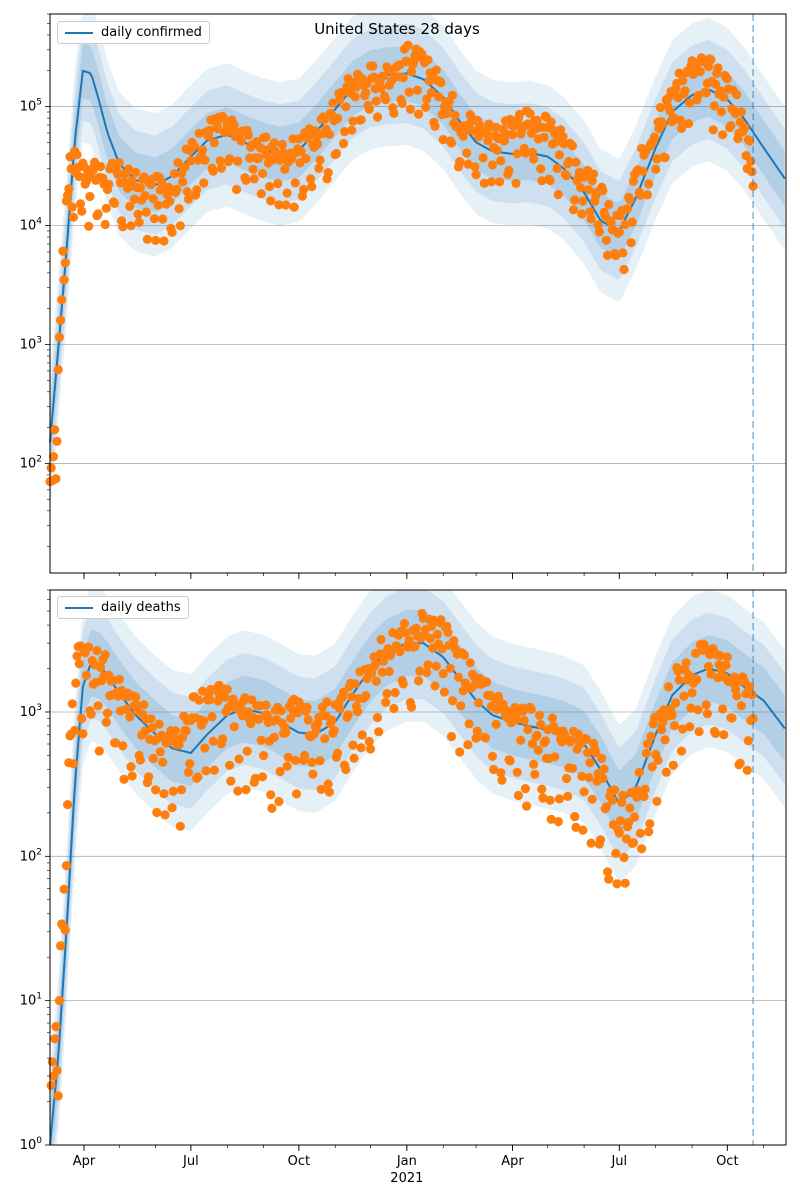  Describe the element at coordinates (31, 462) in the screenshot. I see `y-tick-label: 102` at that location.